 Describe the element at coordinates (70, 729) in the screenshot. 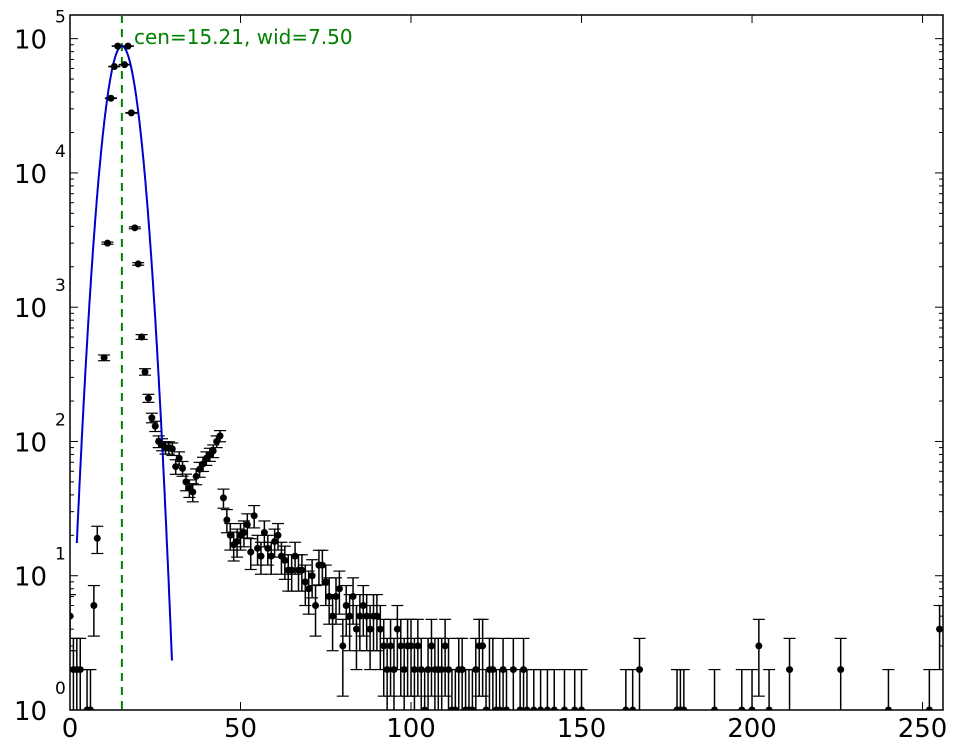

I see `x-tick-label: 0` at that location.